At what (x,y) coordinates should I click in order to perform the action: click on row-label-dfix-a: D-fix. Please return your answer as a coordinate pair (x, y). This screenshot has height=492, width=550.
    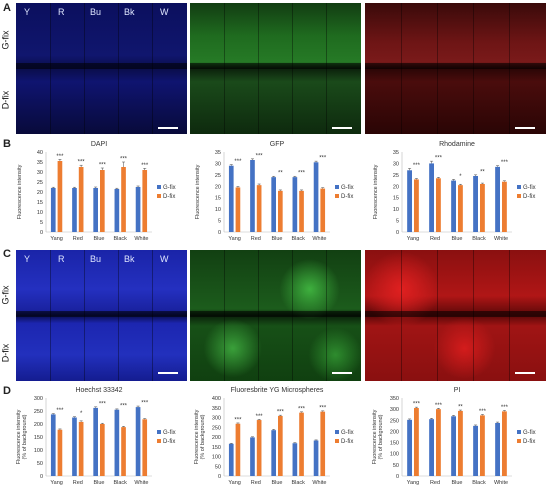
    Looking at the image, I should click on (5, 100).